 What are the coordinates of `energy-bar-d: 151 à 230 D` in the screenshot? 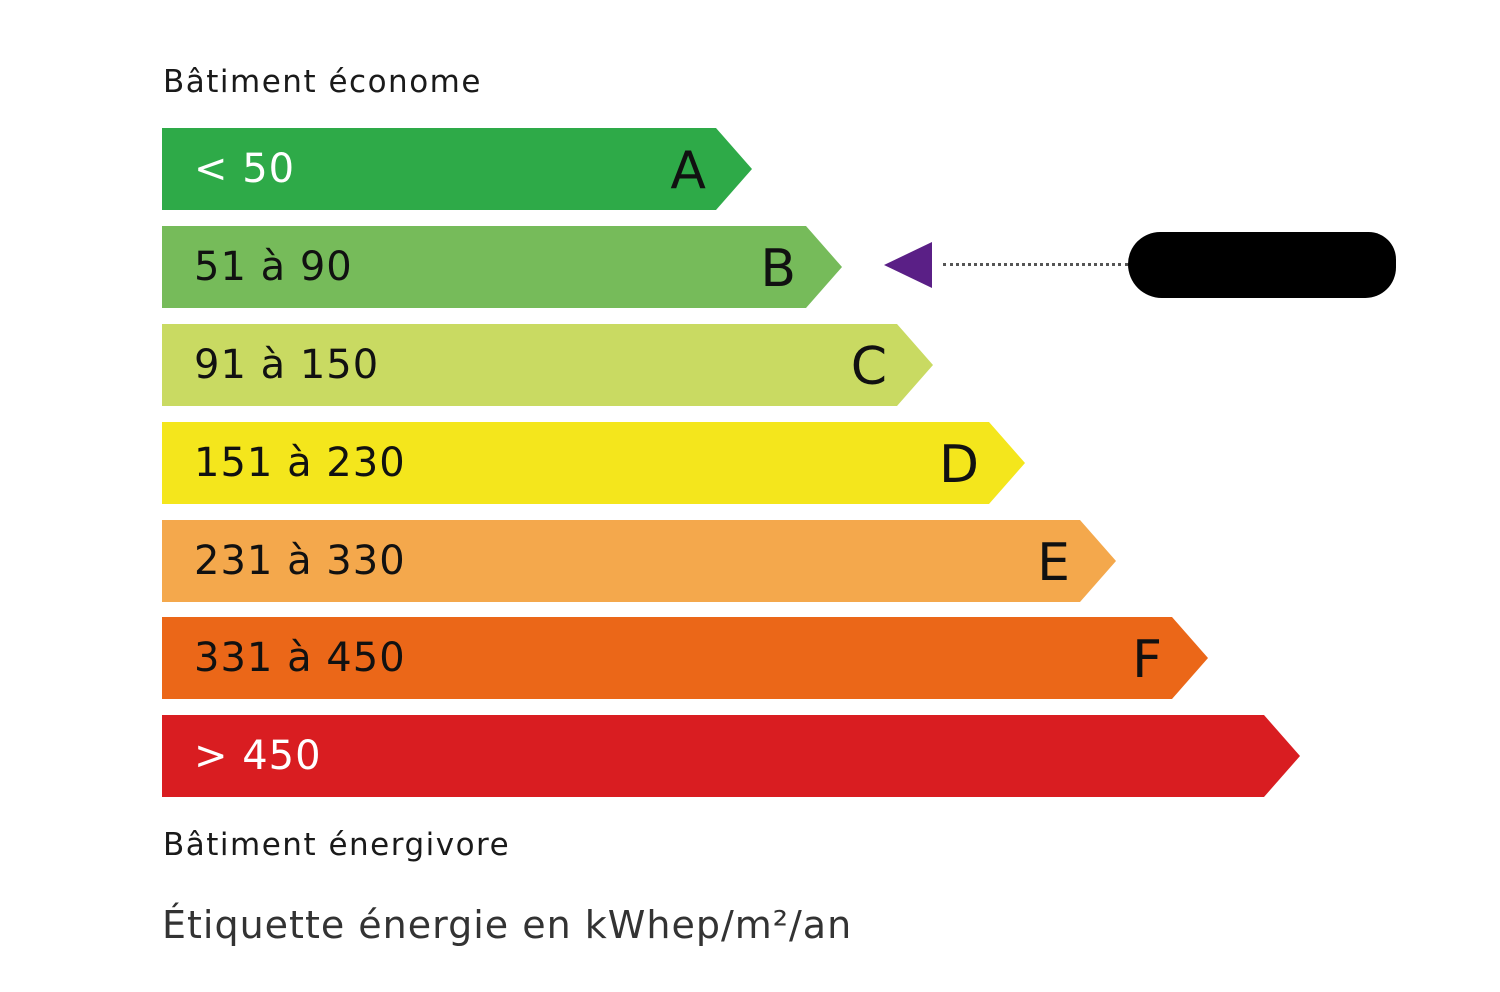 It's located at (593, 463).